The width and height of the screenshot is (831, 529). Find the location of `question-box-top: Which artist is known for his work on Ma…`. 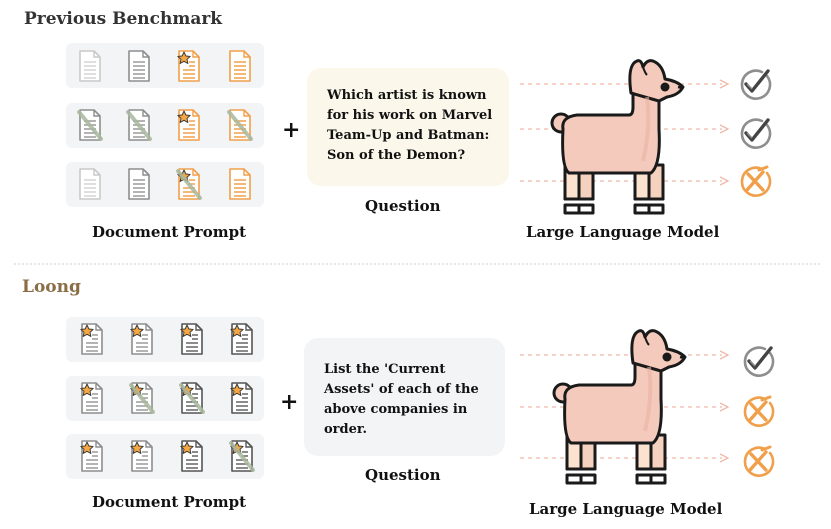

question-box-top: Which artist is known for his work on Ma… is located at coordinates (408, 127).